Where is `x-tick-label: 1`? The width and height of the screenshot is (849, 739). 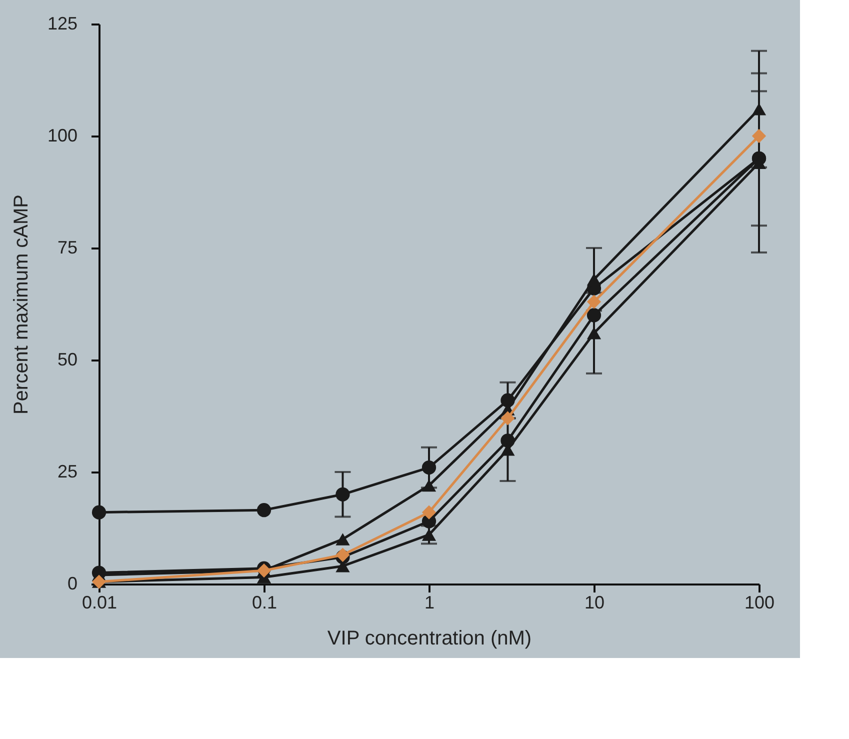
x-tick-label: 1 is located at coordinates (429, 602).